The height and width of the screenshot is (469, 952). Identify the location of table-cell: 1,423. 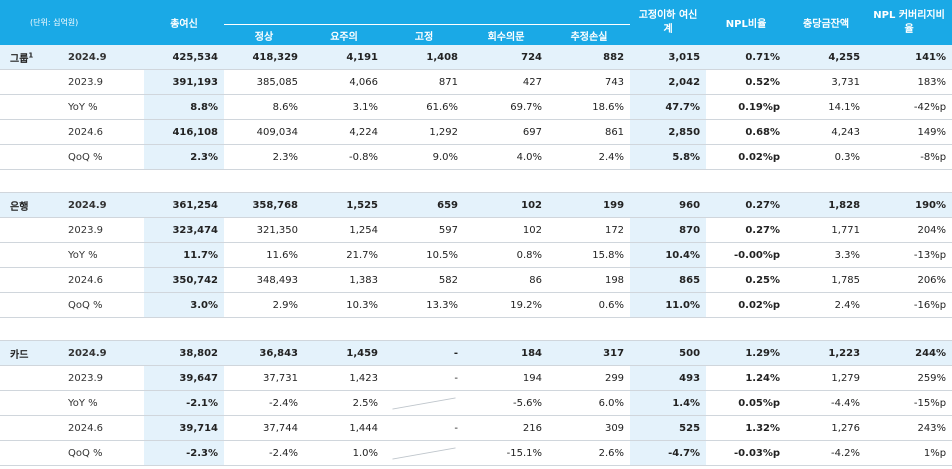
(344, 378).